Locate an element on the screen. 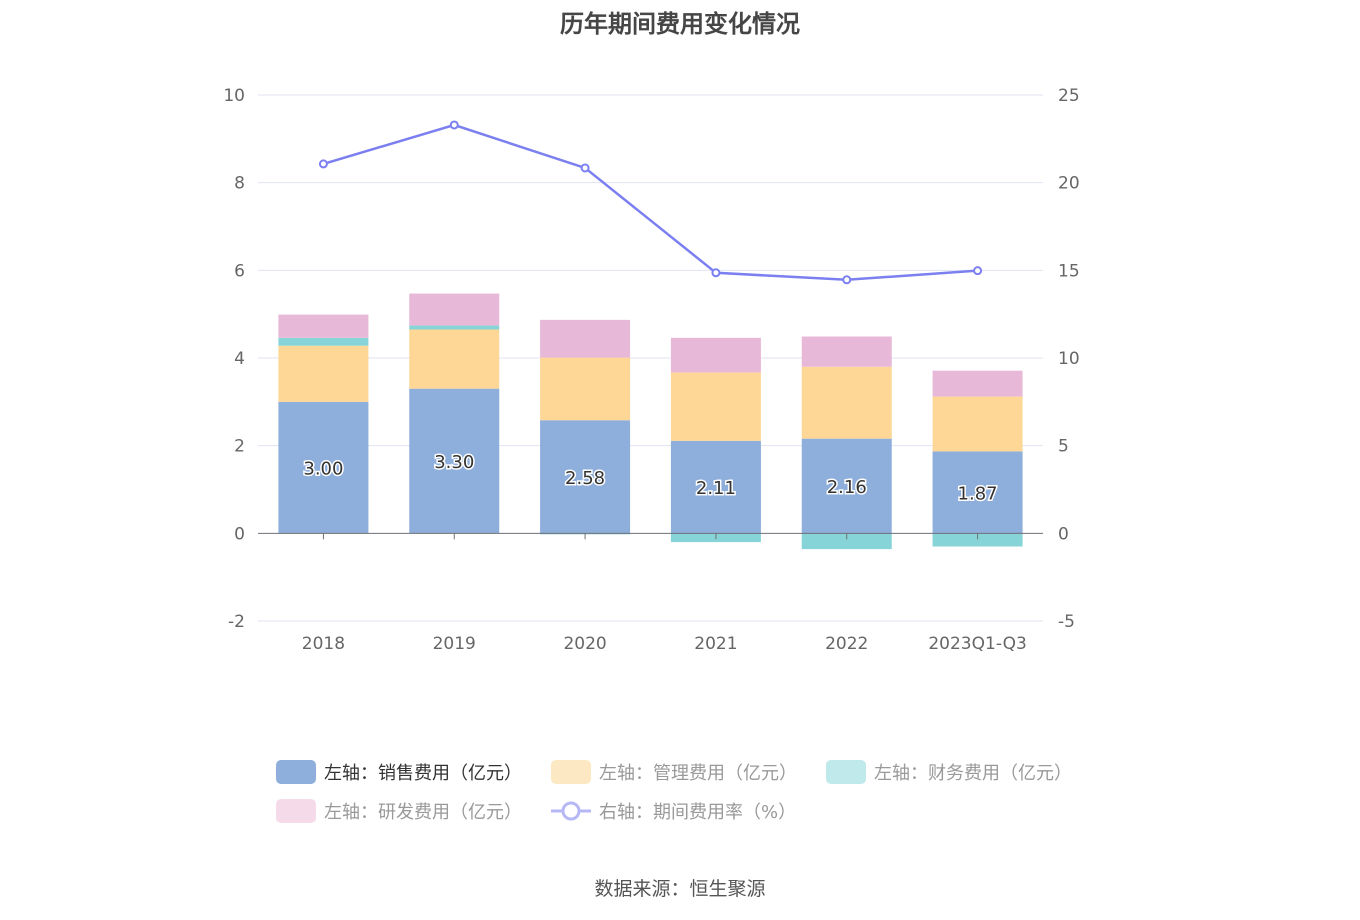 This screenshot has height=920, width=1360. bar-data-label: 3.30 is located at coordinates (454, 462).